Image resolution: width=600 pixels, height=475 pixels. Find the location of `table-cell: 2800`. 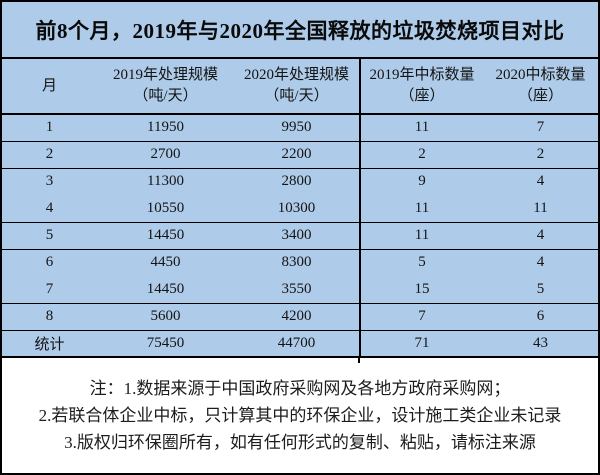

table-cell: 2800 is located at coordinates (296, 181).